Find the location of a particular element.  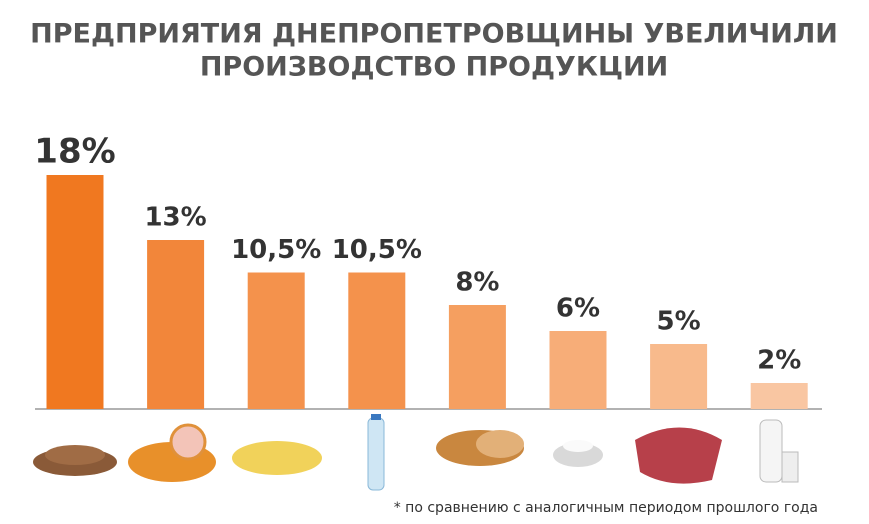

chart-title: ПРЕДПРИЯТИЯ ДНЕПРОПЕТРОВЩИНЫ УВЕЛИЧИЛИ is located at coordinates (434, 34).